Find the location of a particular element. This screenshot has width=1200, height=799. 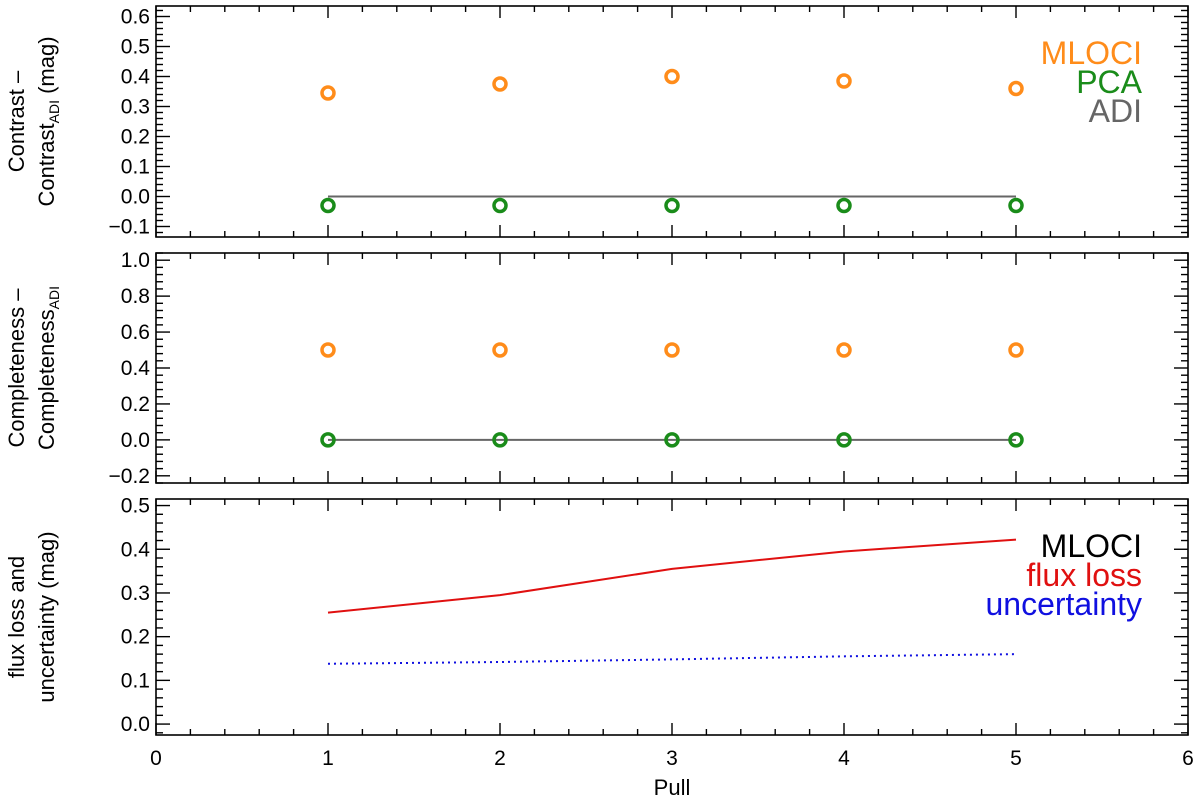

y-tick-label: −0.1 is located at coordinates (129, 227).